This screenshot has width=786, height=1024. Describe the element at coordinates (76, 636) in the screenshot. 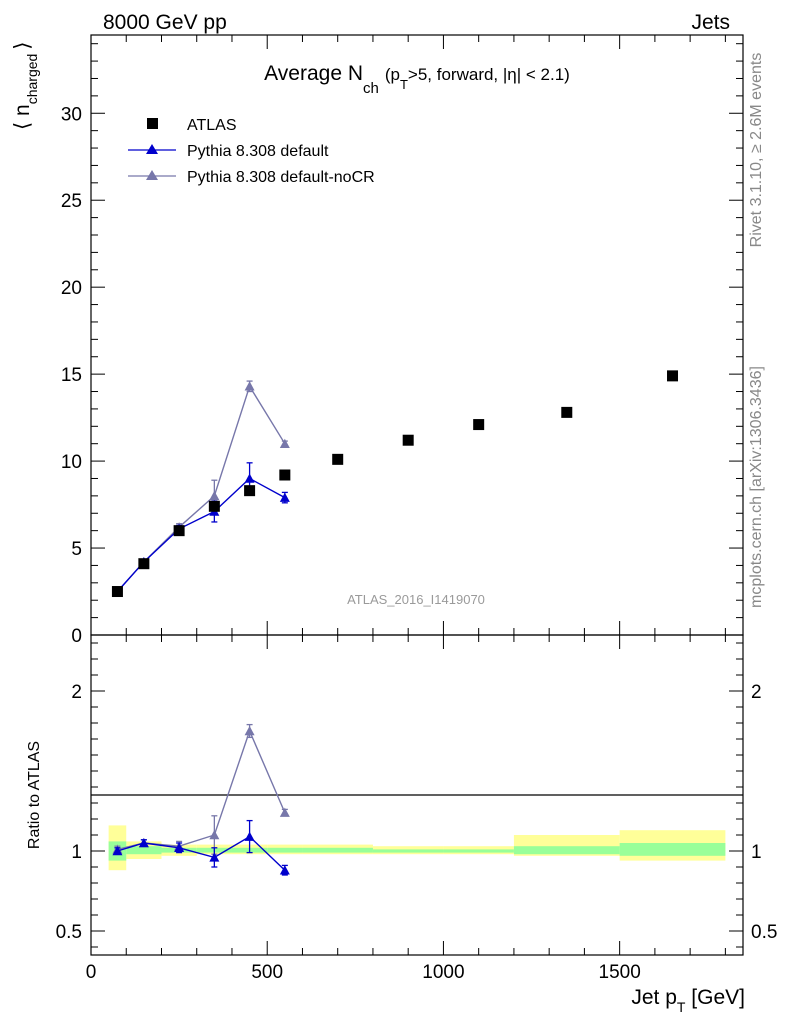

I see `main-y-tick-label: 0` at that location.